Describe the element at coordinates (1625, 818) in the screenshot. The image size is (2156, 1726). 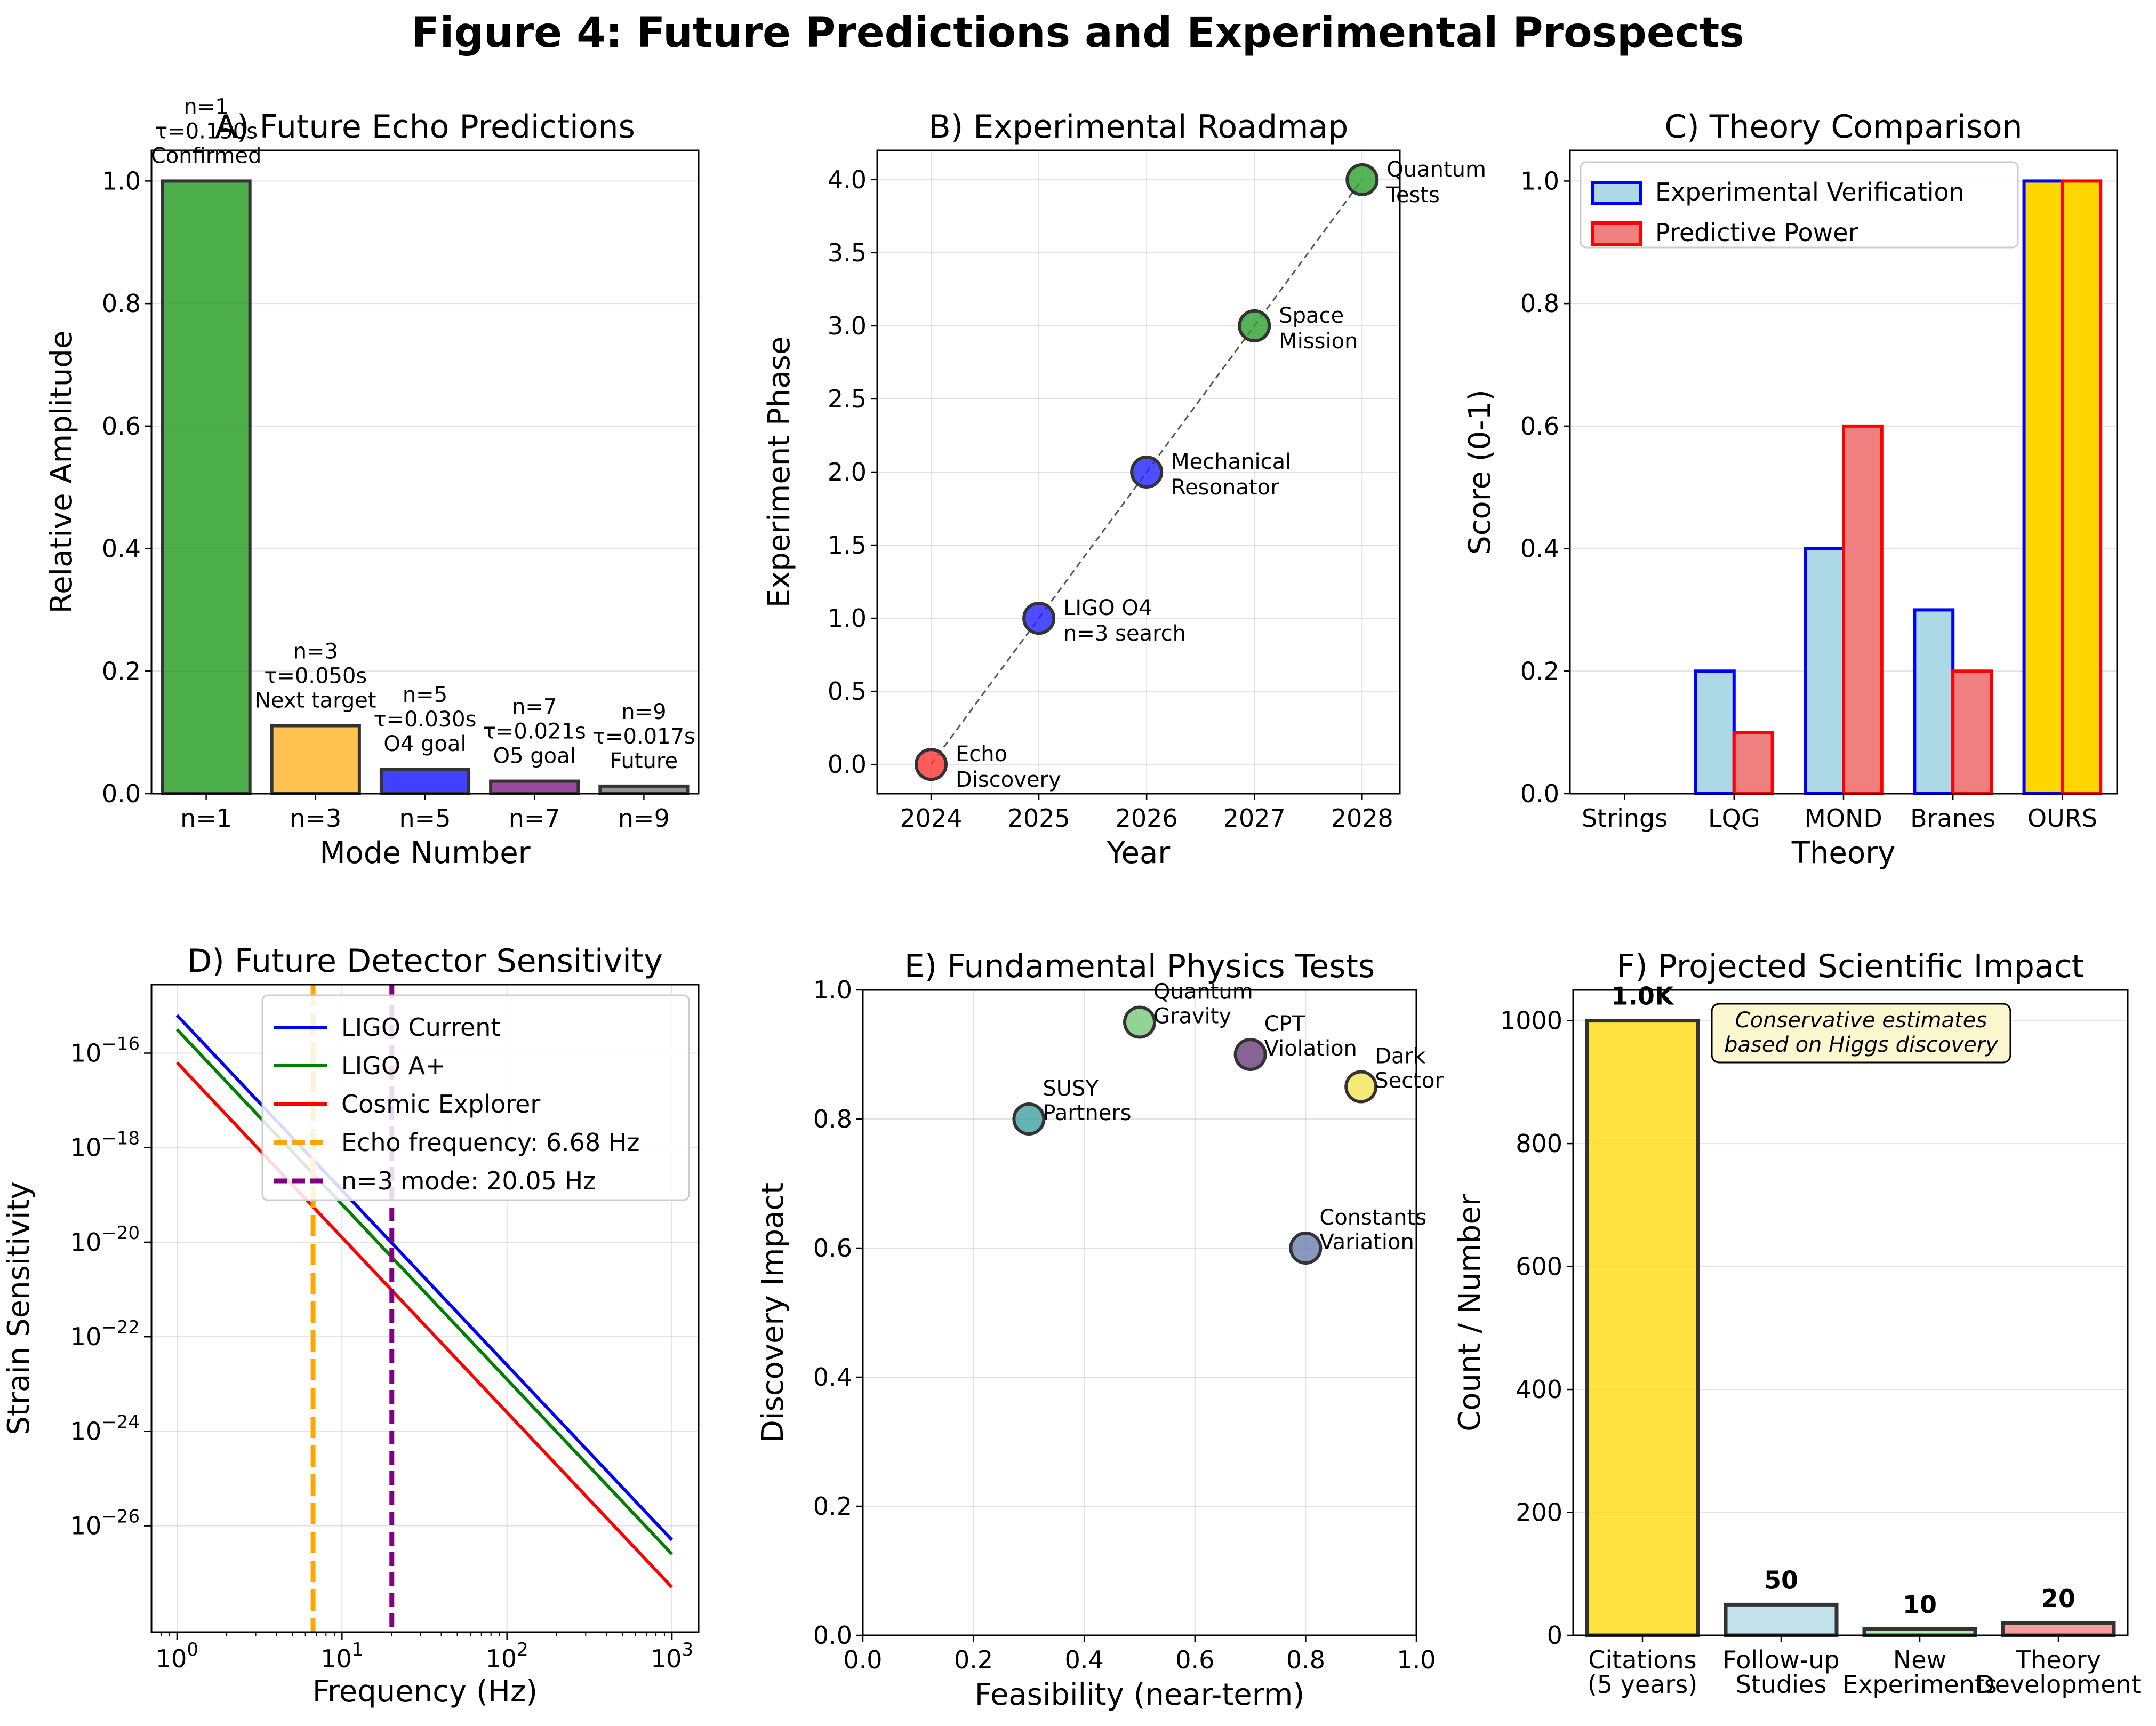
I see `x-tick-label: Strings` at that location.